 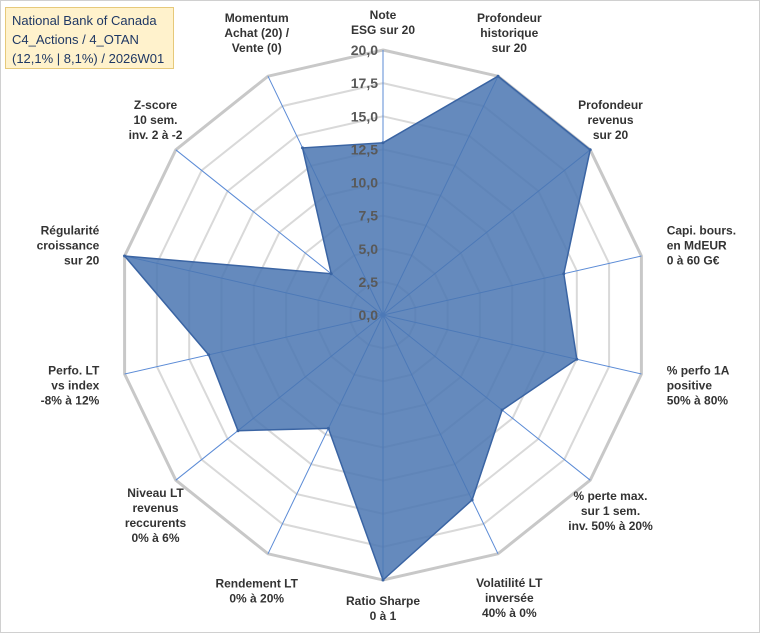 I want to click on radar-tick-labels: 0,0 2,5 5,0 7,5 10,0 12,5 15,0 17,5 20,0, so click(x=364, y=182).